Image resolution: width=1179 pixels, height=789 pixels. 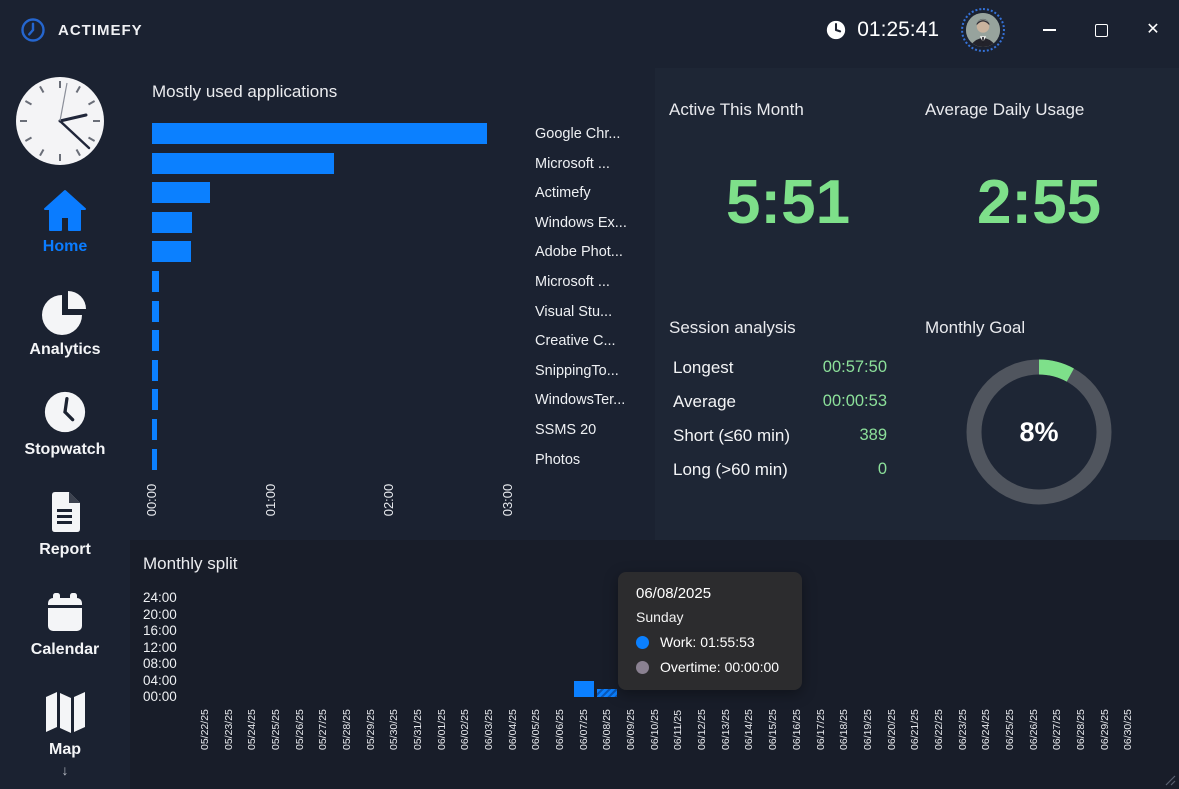 What do you see at coordinates (780, 369) in the screenshot?
I see `session-row: Longest 00:57:50` at bounding box center [780, 369].